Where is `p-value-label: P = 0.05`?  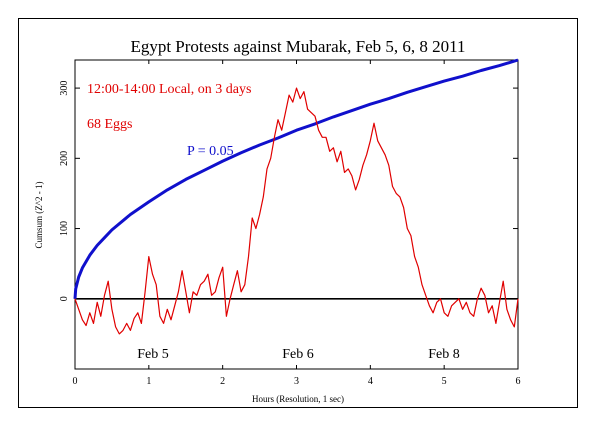 p-value-label: P = 0.05 is located at coordinates (210, 151).